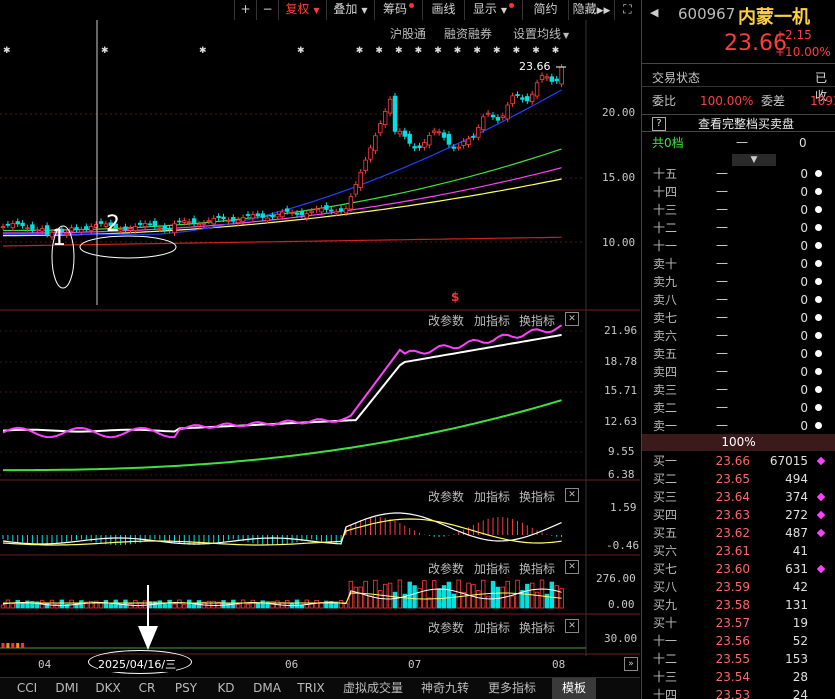  I want to click on tab-dma: DMA, so click(267, 688).